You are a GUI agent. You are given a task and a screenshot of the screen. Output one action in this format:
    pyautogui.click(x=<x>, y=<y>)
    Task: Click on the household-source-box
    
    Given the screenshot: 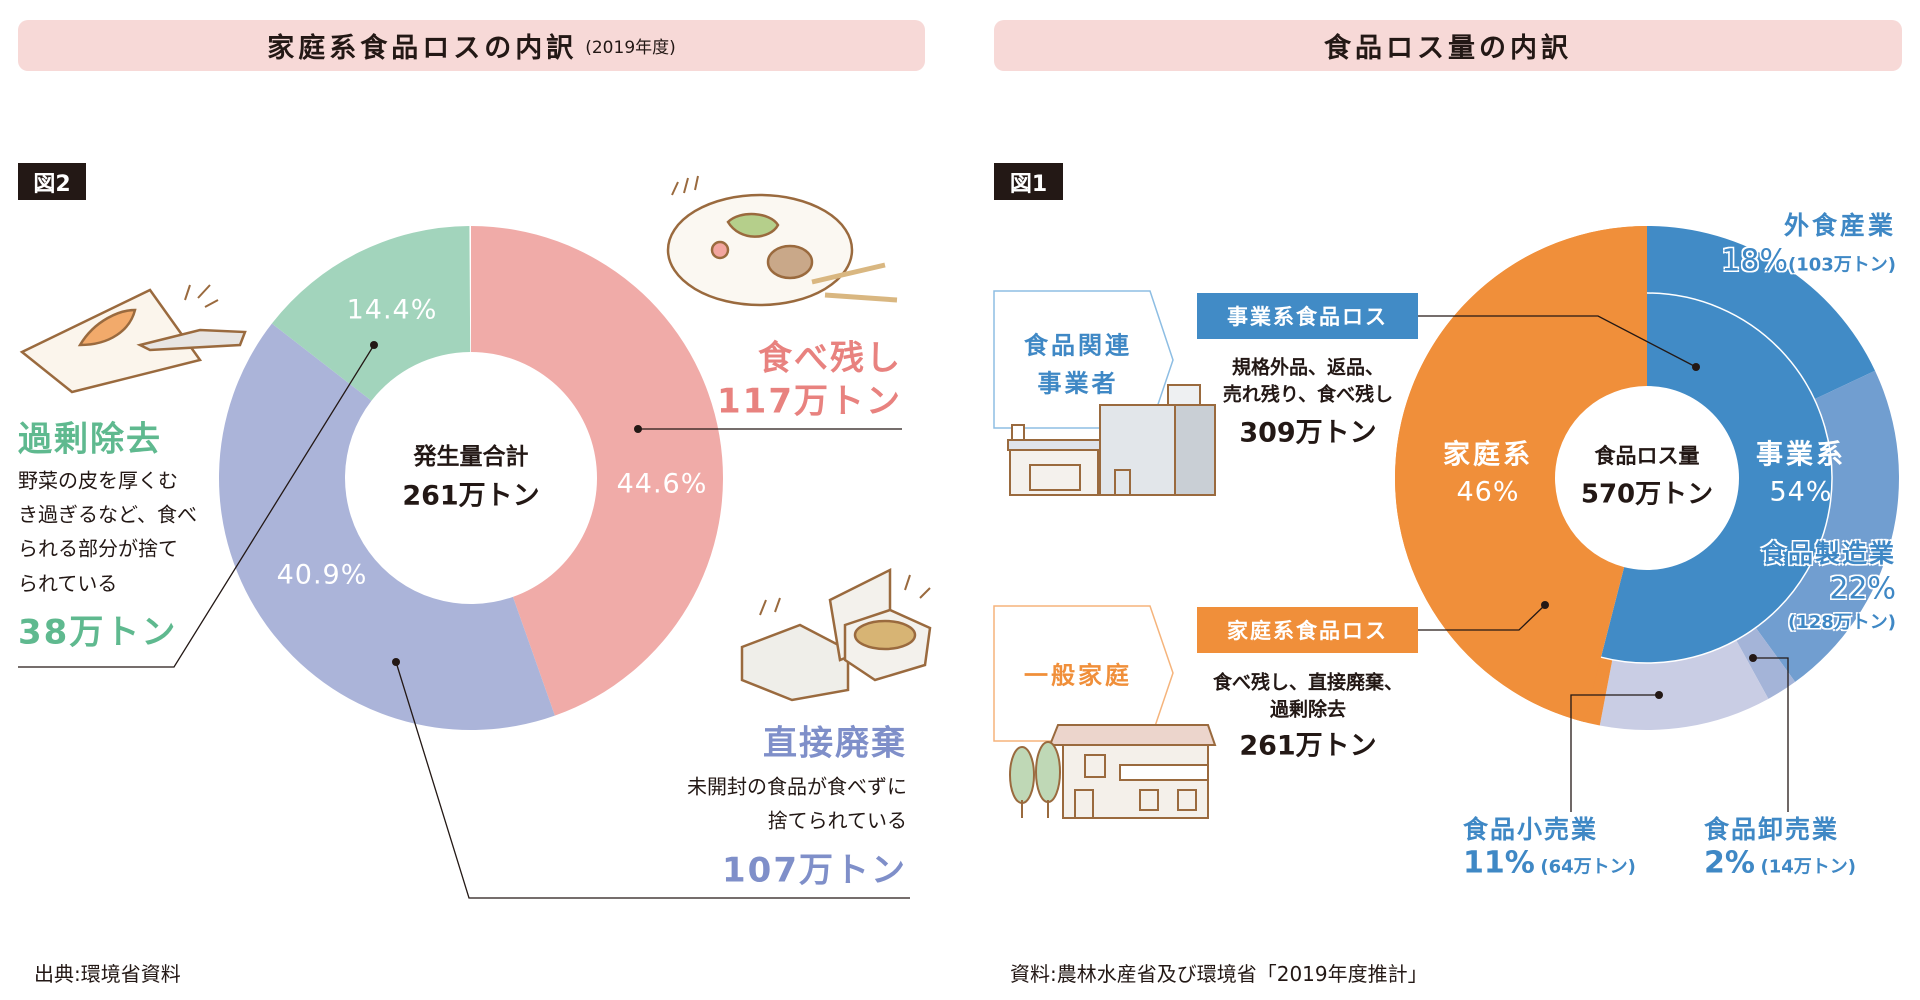 What is the action you would take?
    pyautogui.click(x=1083, y=673)
    